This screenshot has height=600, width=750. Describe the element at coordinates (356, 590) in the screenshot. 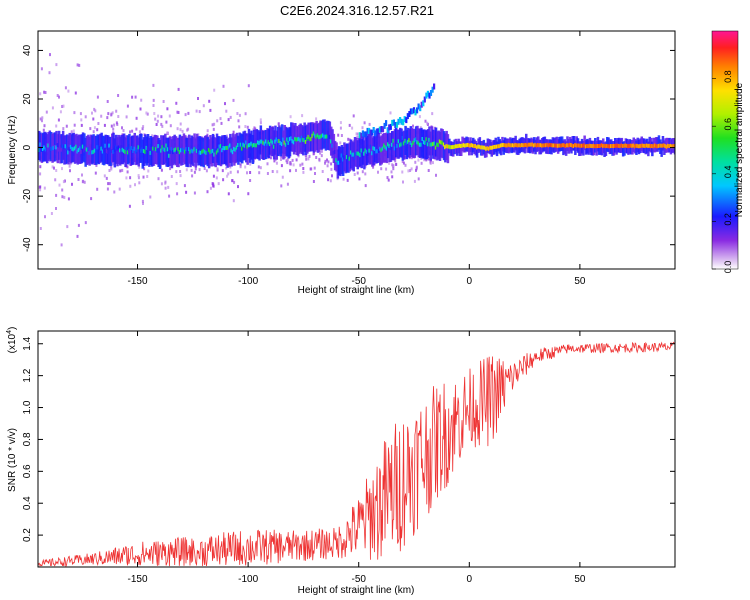

I see `snr-x-axis-label: Height of straight line (km)` at that location.